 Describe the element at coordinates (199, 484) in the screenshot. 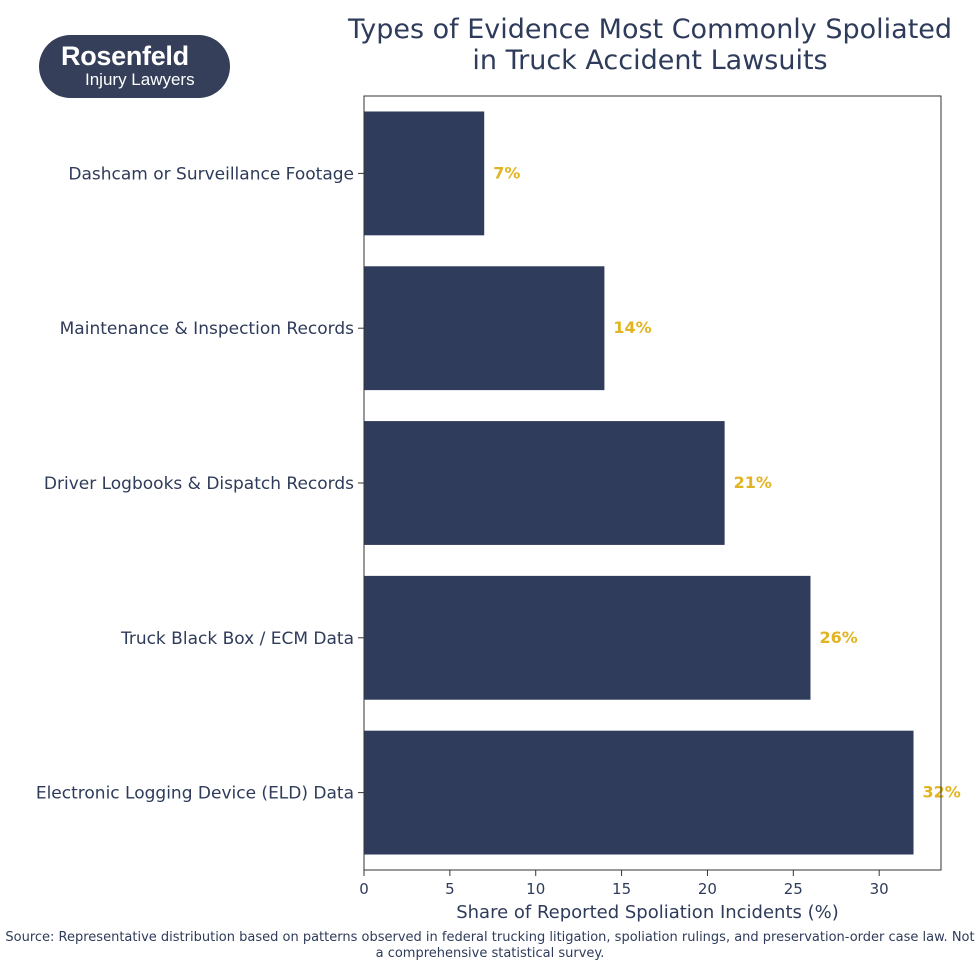

I see `y-tick-label: Driver Logbooks & Dispatch Records` at that location.